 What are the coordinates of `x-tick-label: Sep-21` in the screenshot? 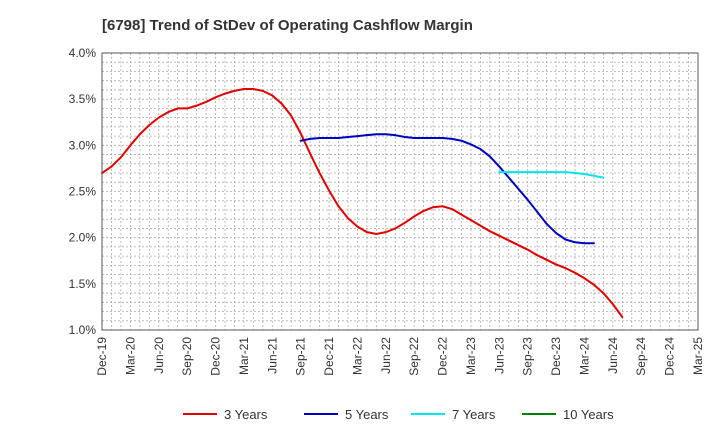 It's located at (301, 356).